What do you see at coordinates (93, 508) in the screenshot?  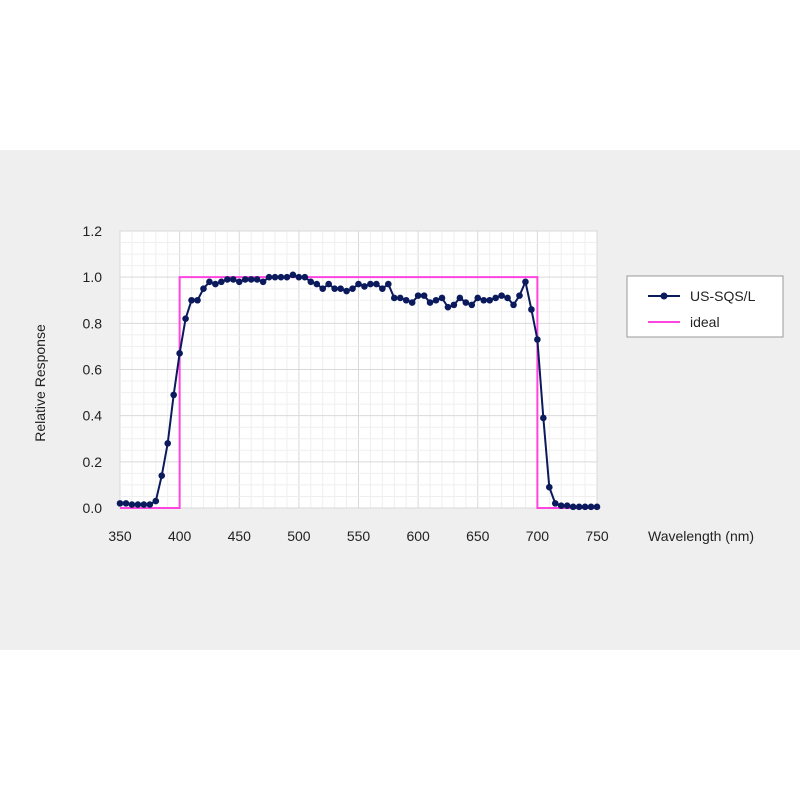 I see `y-tick-label: 0.0` at bounding box center [93, 508].